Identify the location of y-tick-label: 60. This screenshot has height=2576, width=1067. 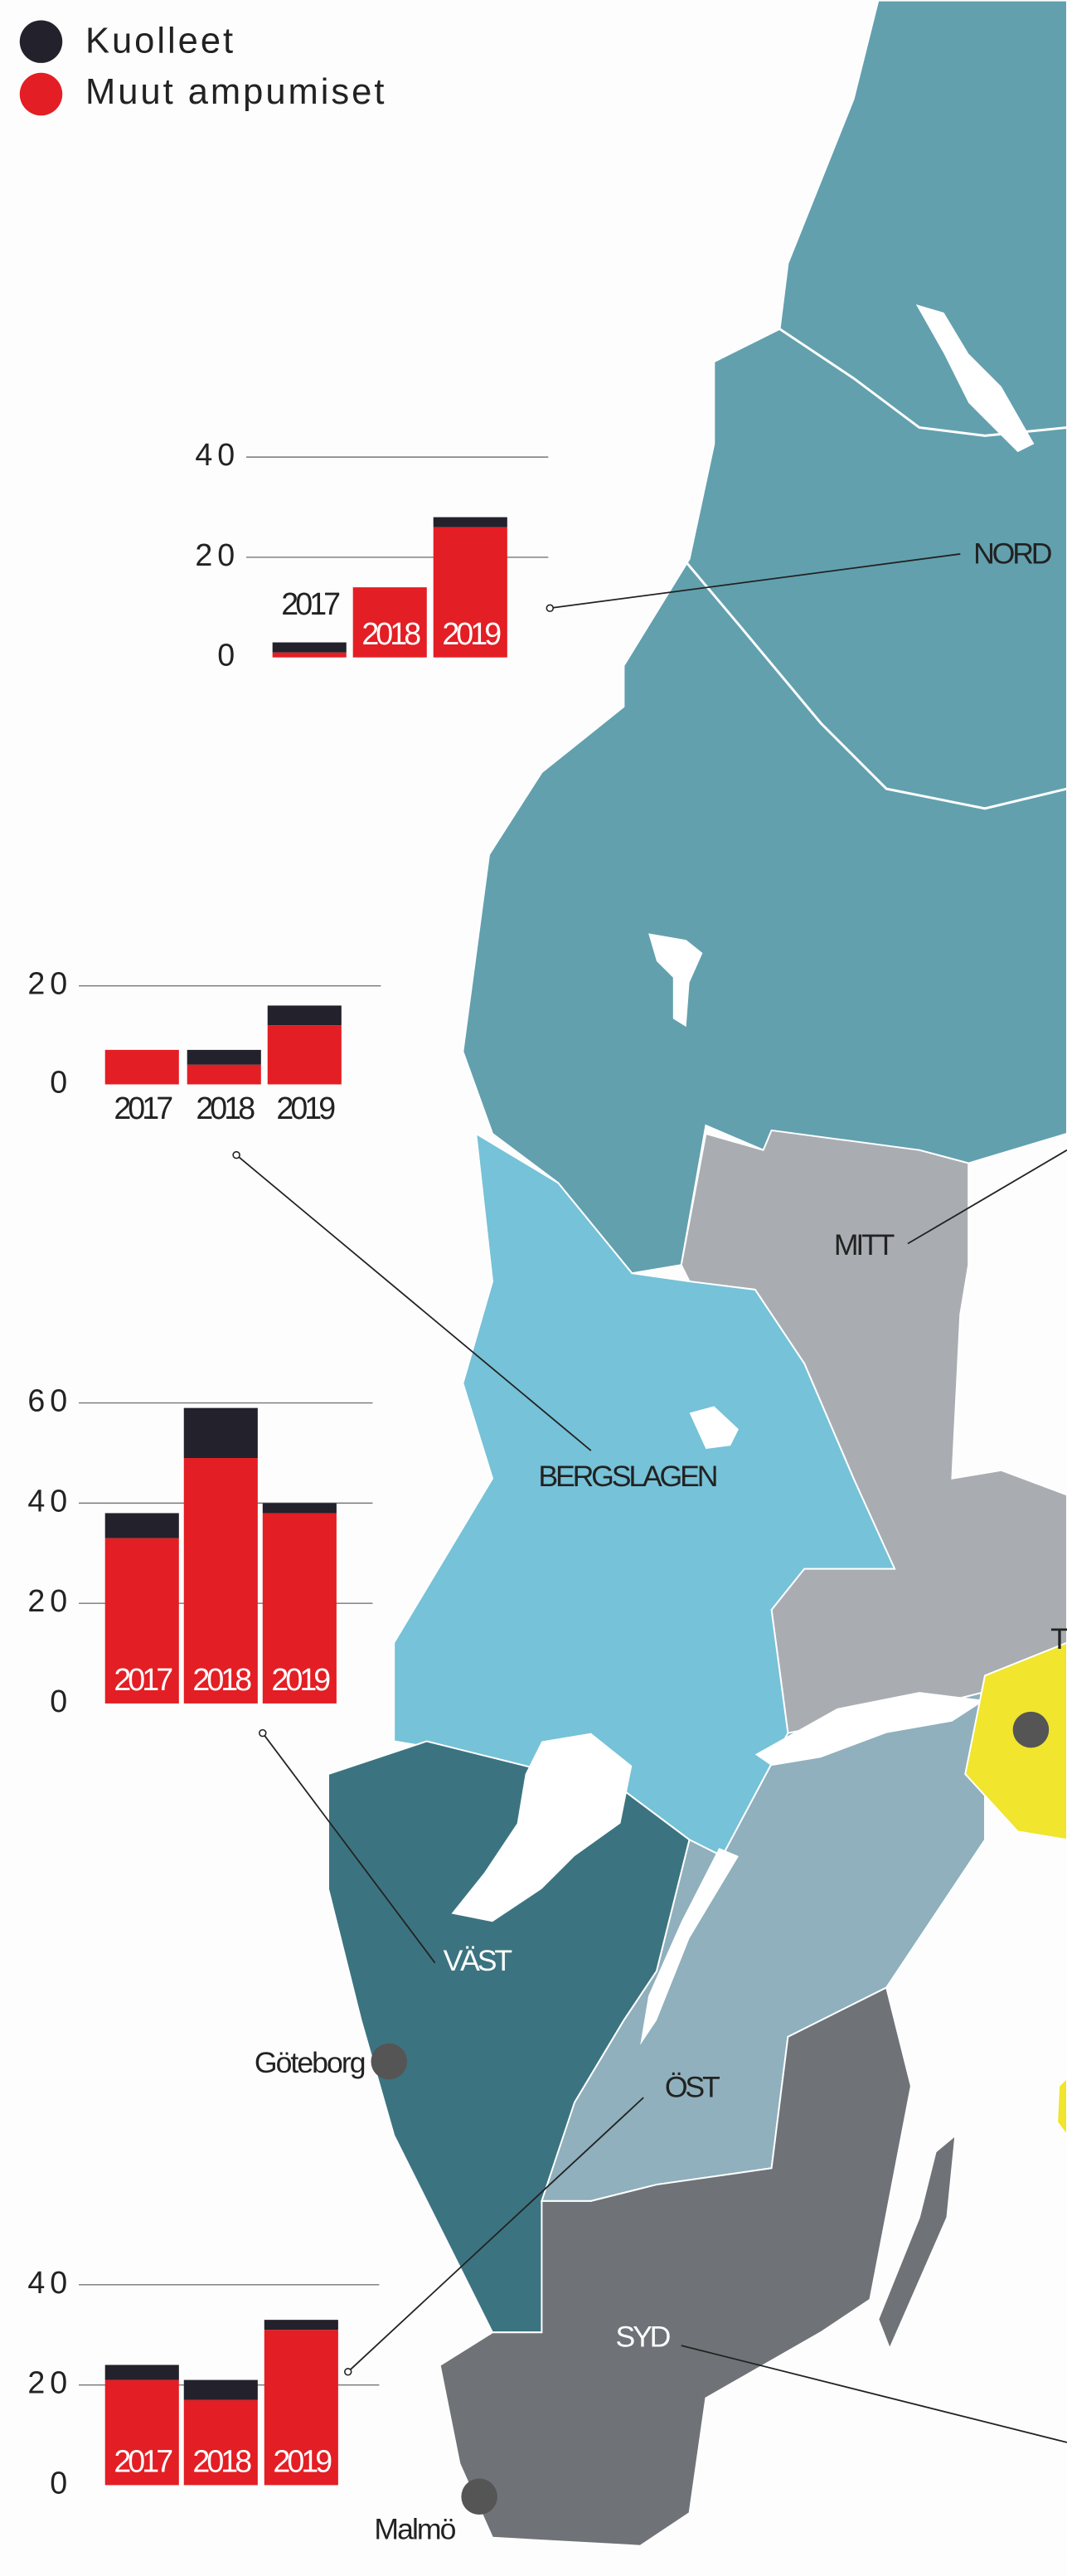
(49, 1400).